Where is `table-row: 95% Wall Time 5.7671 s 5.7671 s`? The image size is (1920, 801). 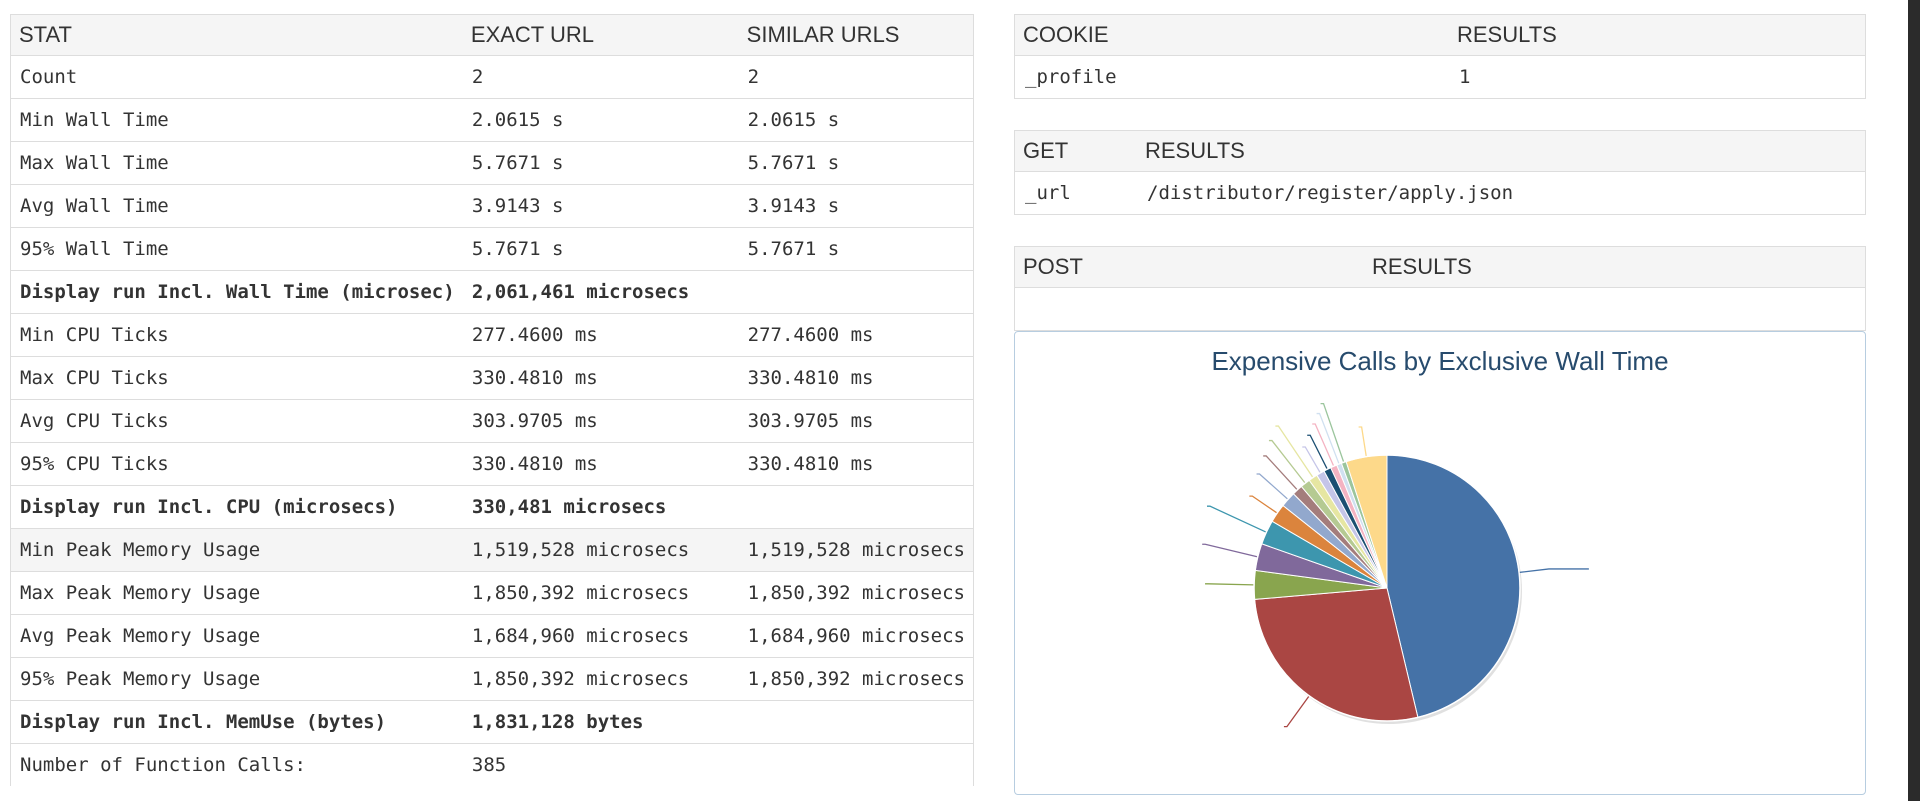
table-row: 95% Wall Time 5.7671 s 5.7671 s is located at coordinates (492, 249).